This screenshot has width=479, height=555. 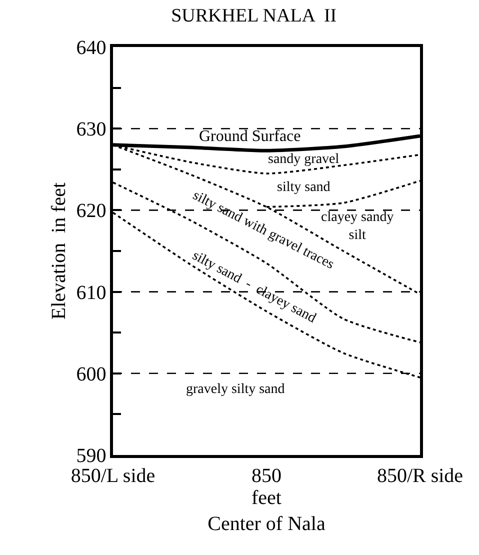 I want to click on y-tick-label: 590, so click(x=91, y=456).